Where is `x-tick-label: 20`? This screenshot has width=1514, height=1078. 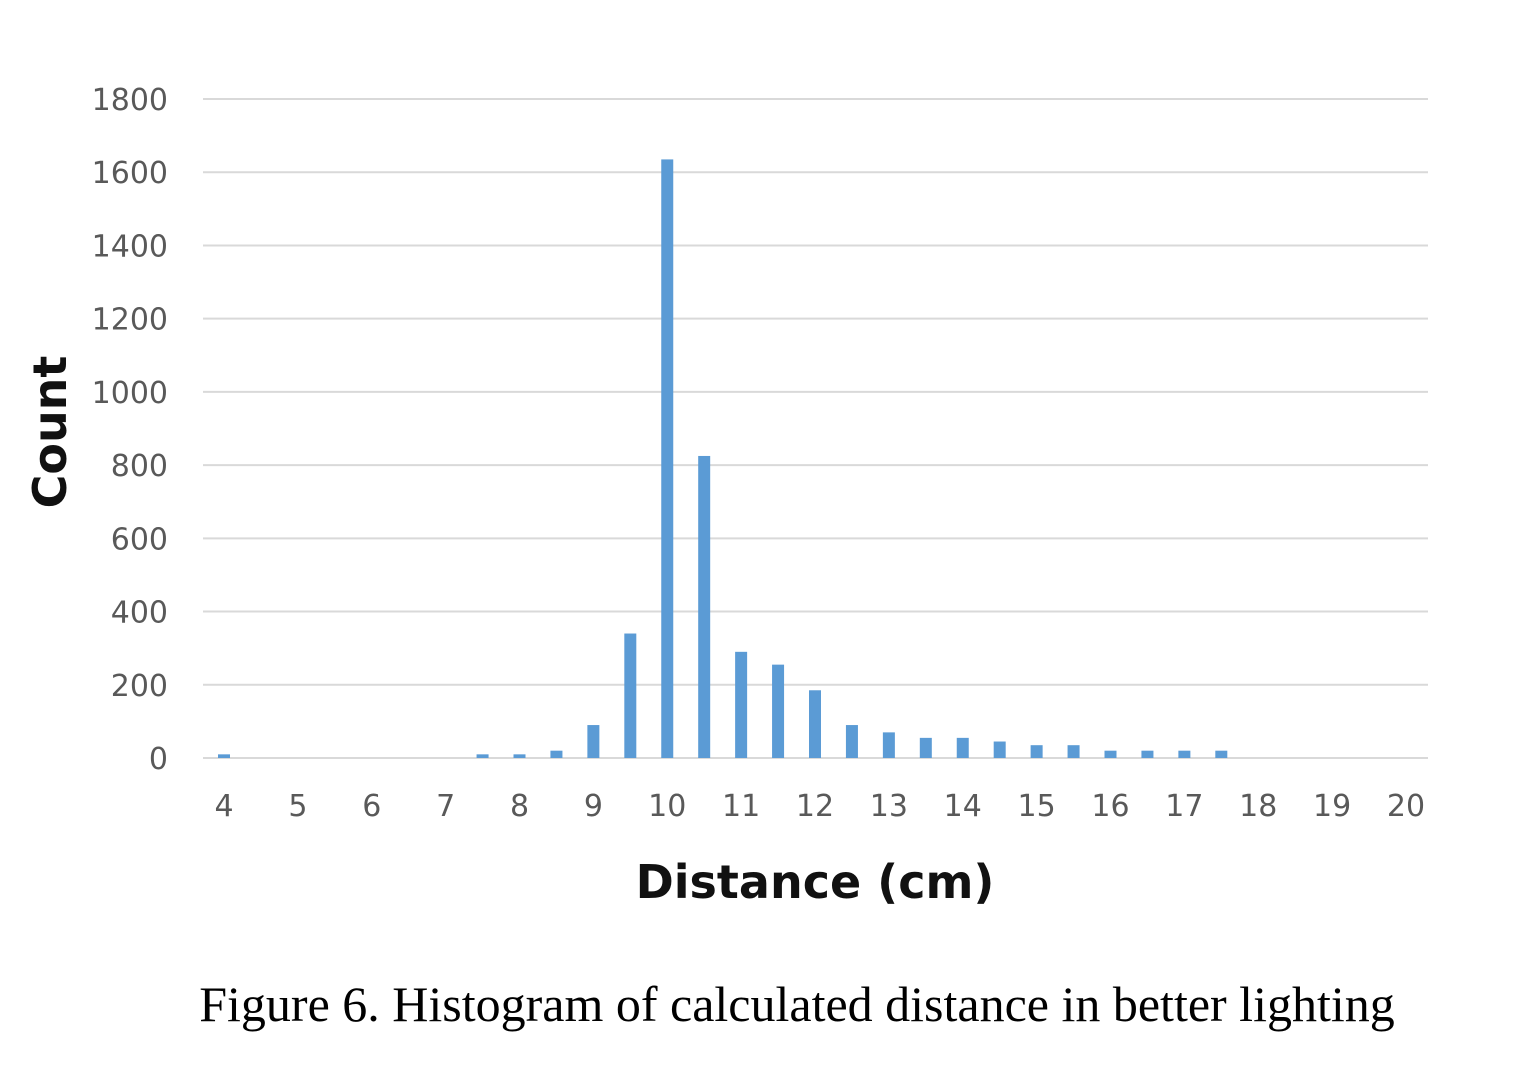
x-tick-label: 20 is located at coordinates (1406, 806).